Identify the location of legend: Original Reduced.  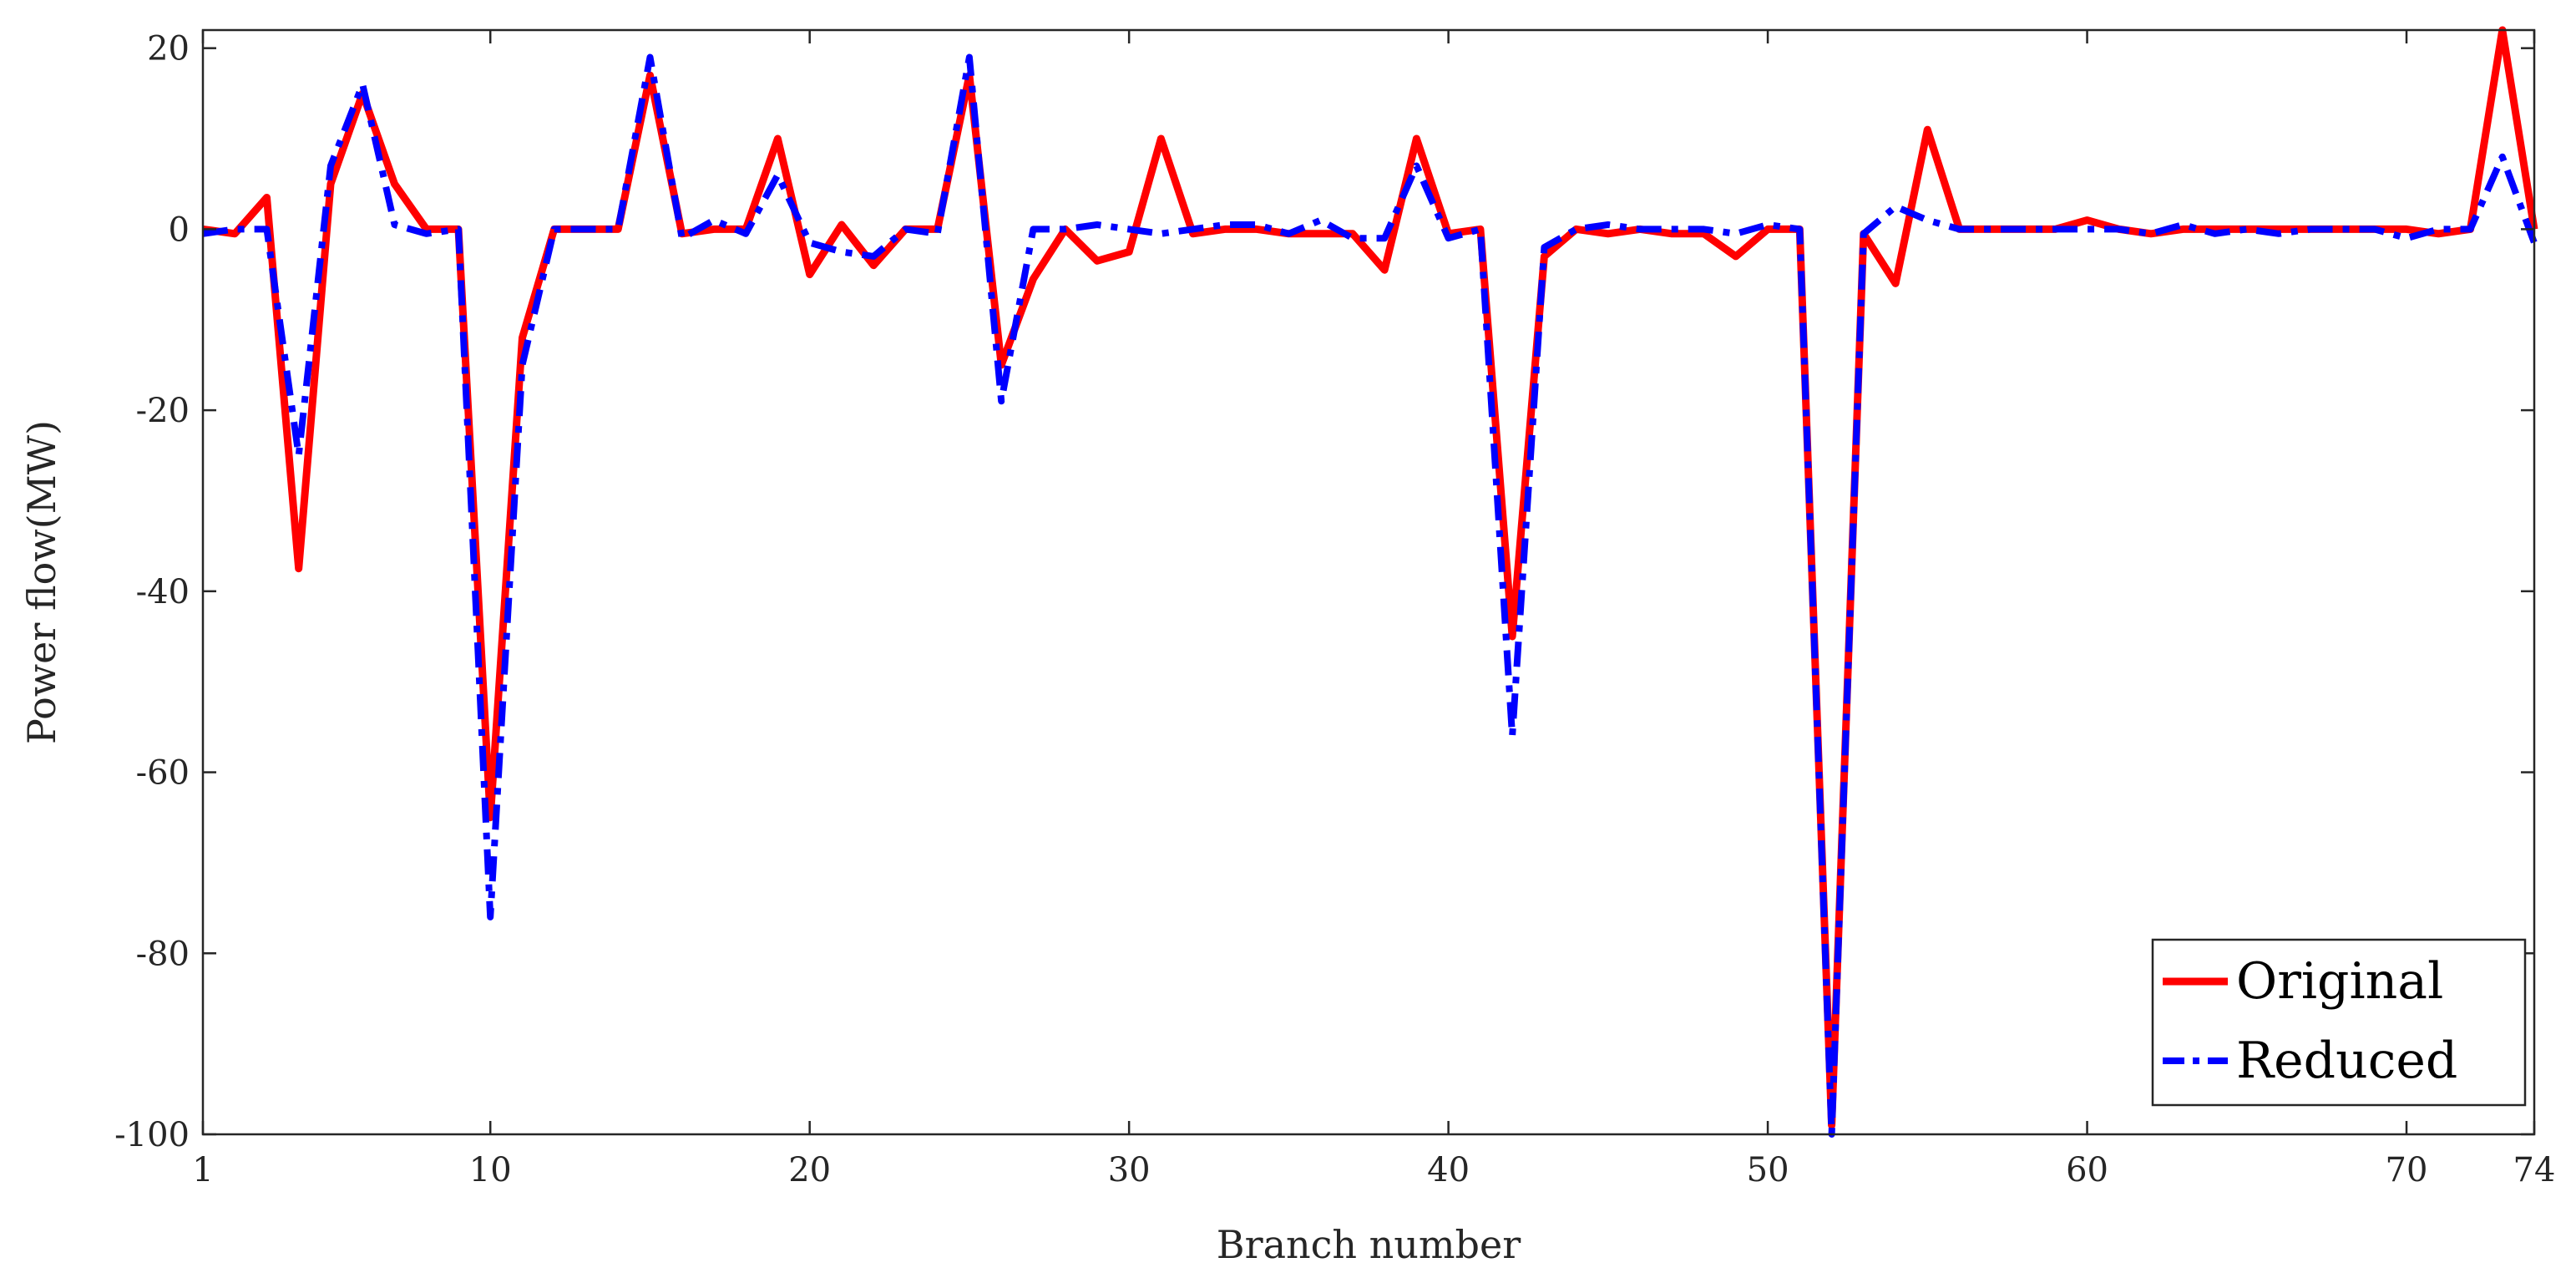
(2339, 1023).